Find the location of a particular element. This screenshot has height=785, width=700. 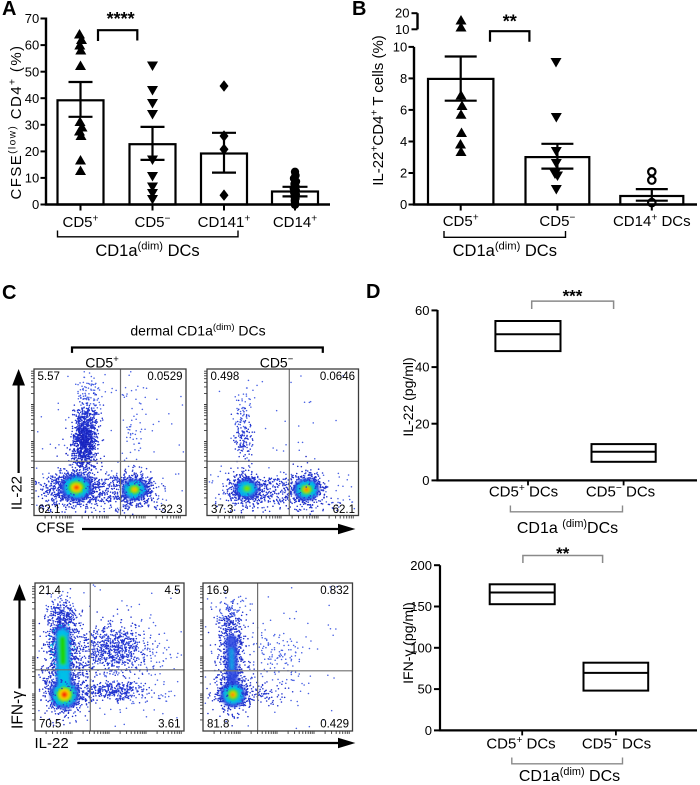

svg-text: 100 is located at coordinates (421, 647).